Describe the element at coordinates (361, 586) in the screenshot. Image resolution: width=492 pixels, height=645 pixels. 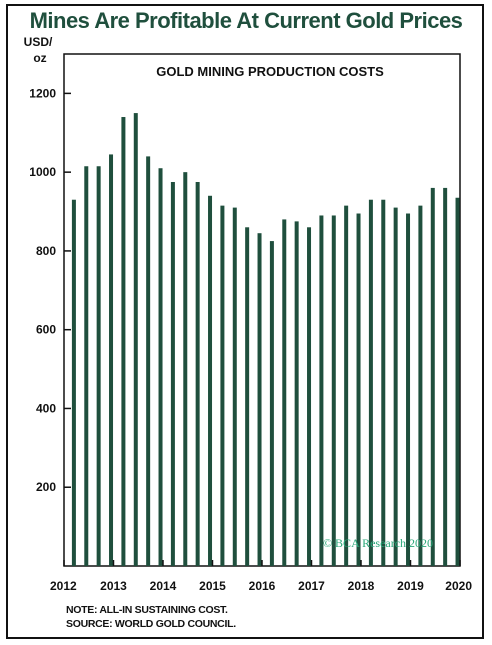
I see `x-tick-label-6: 2018` at that location.